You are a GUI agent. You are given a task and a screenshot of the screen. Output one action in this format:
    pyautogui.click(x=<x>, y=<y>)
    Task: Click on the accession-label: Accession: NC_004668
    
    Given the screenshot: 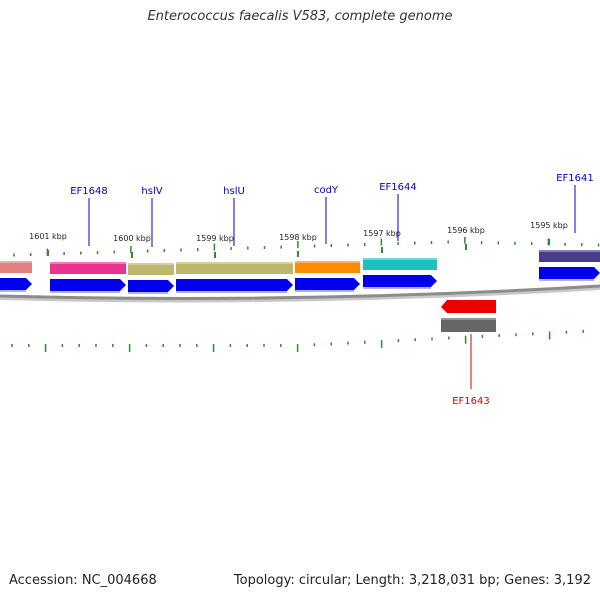 What is the action you would take?
    pyautogui.click(x=83, y=580)
    